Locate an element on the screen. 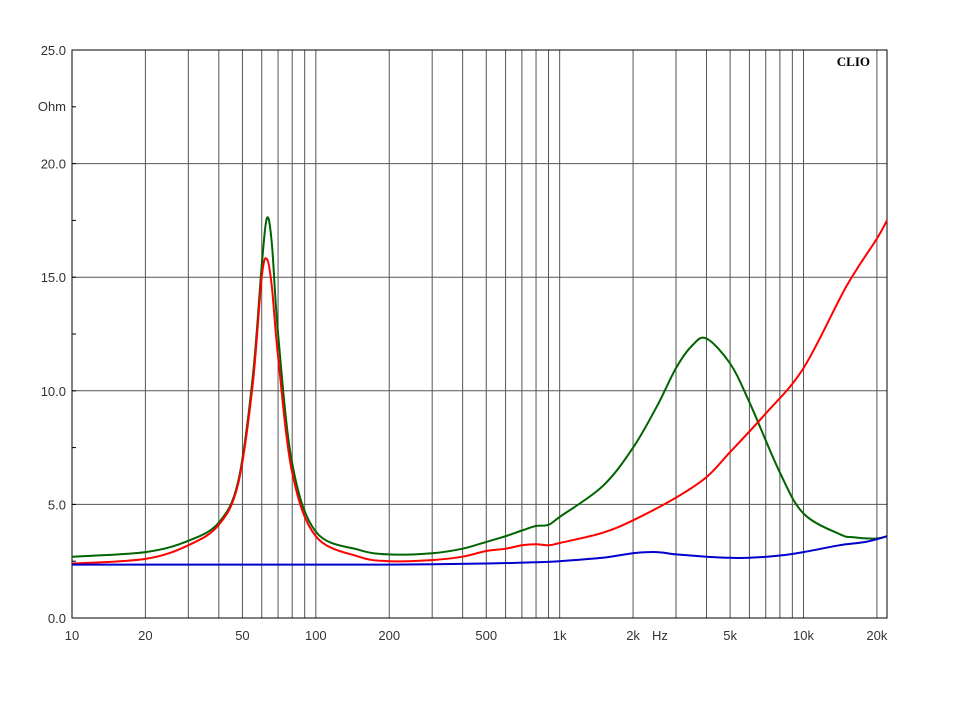 Image resolution: width=960 pixels, height=720 pixels. x-tick-label: 2k is located at coordinates (633, 635).